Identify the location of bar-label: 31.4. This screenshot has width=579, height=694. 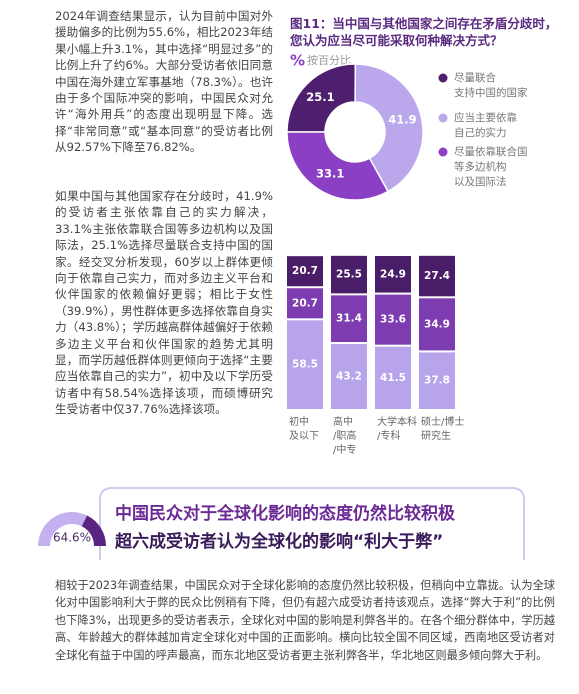
(349, 319).